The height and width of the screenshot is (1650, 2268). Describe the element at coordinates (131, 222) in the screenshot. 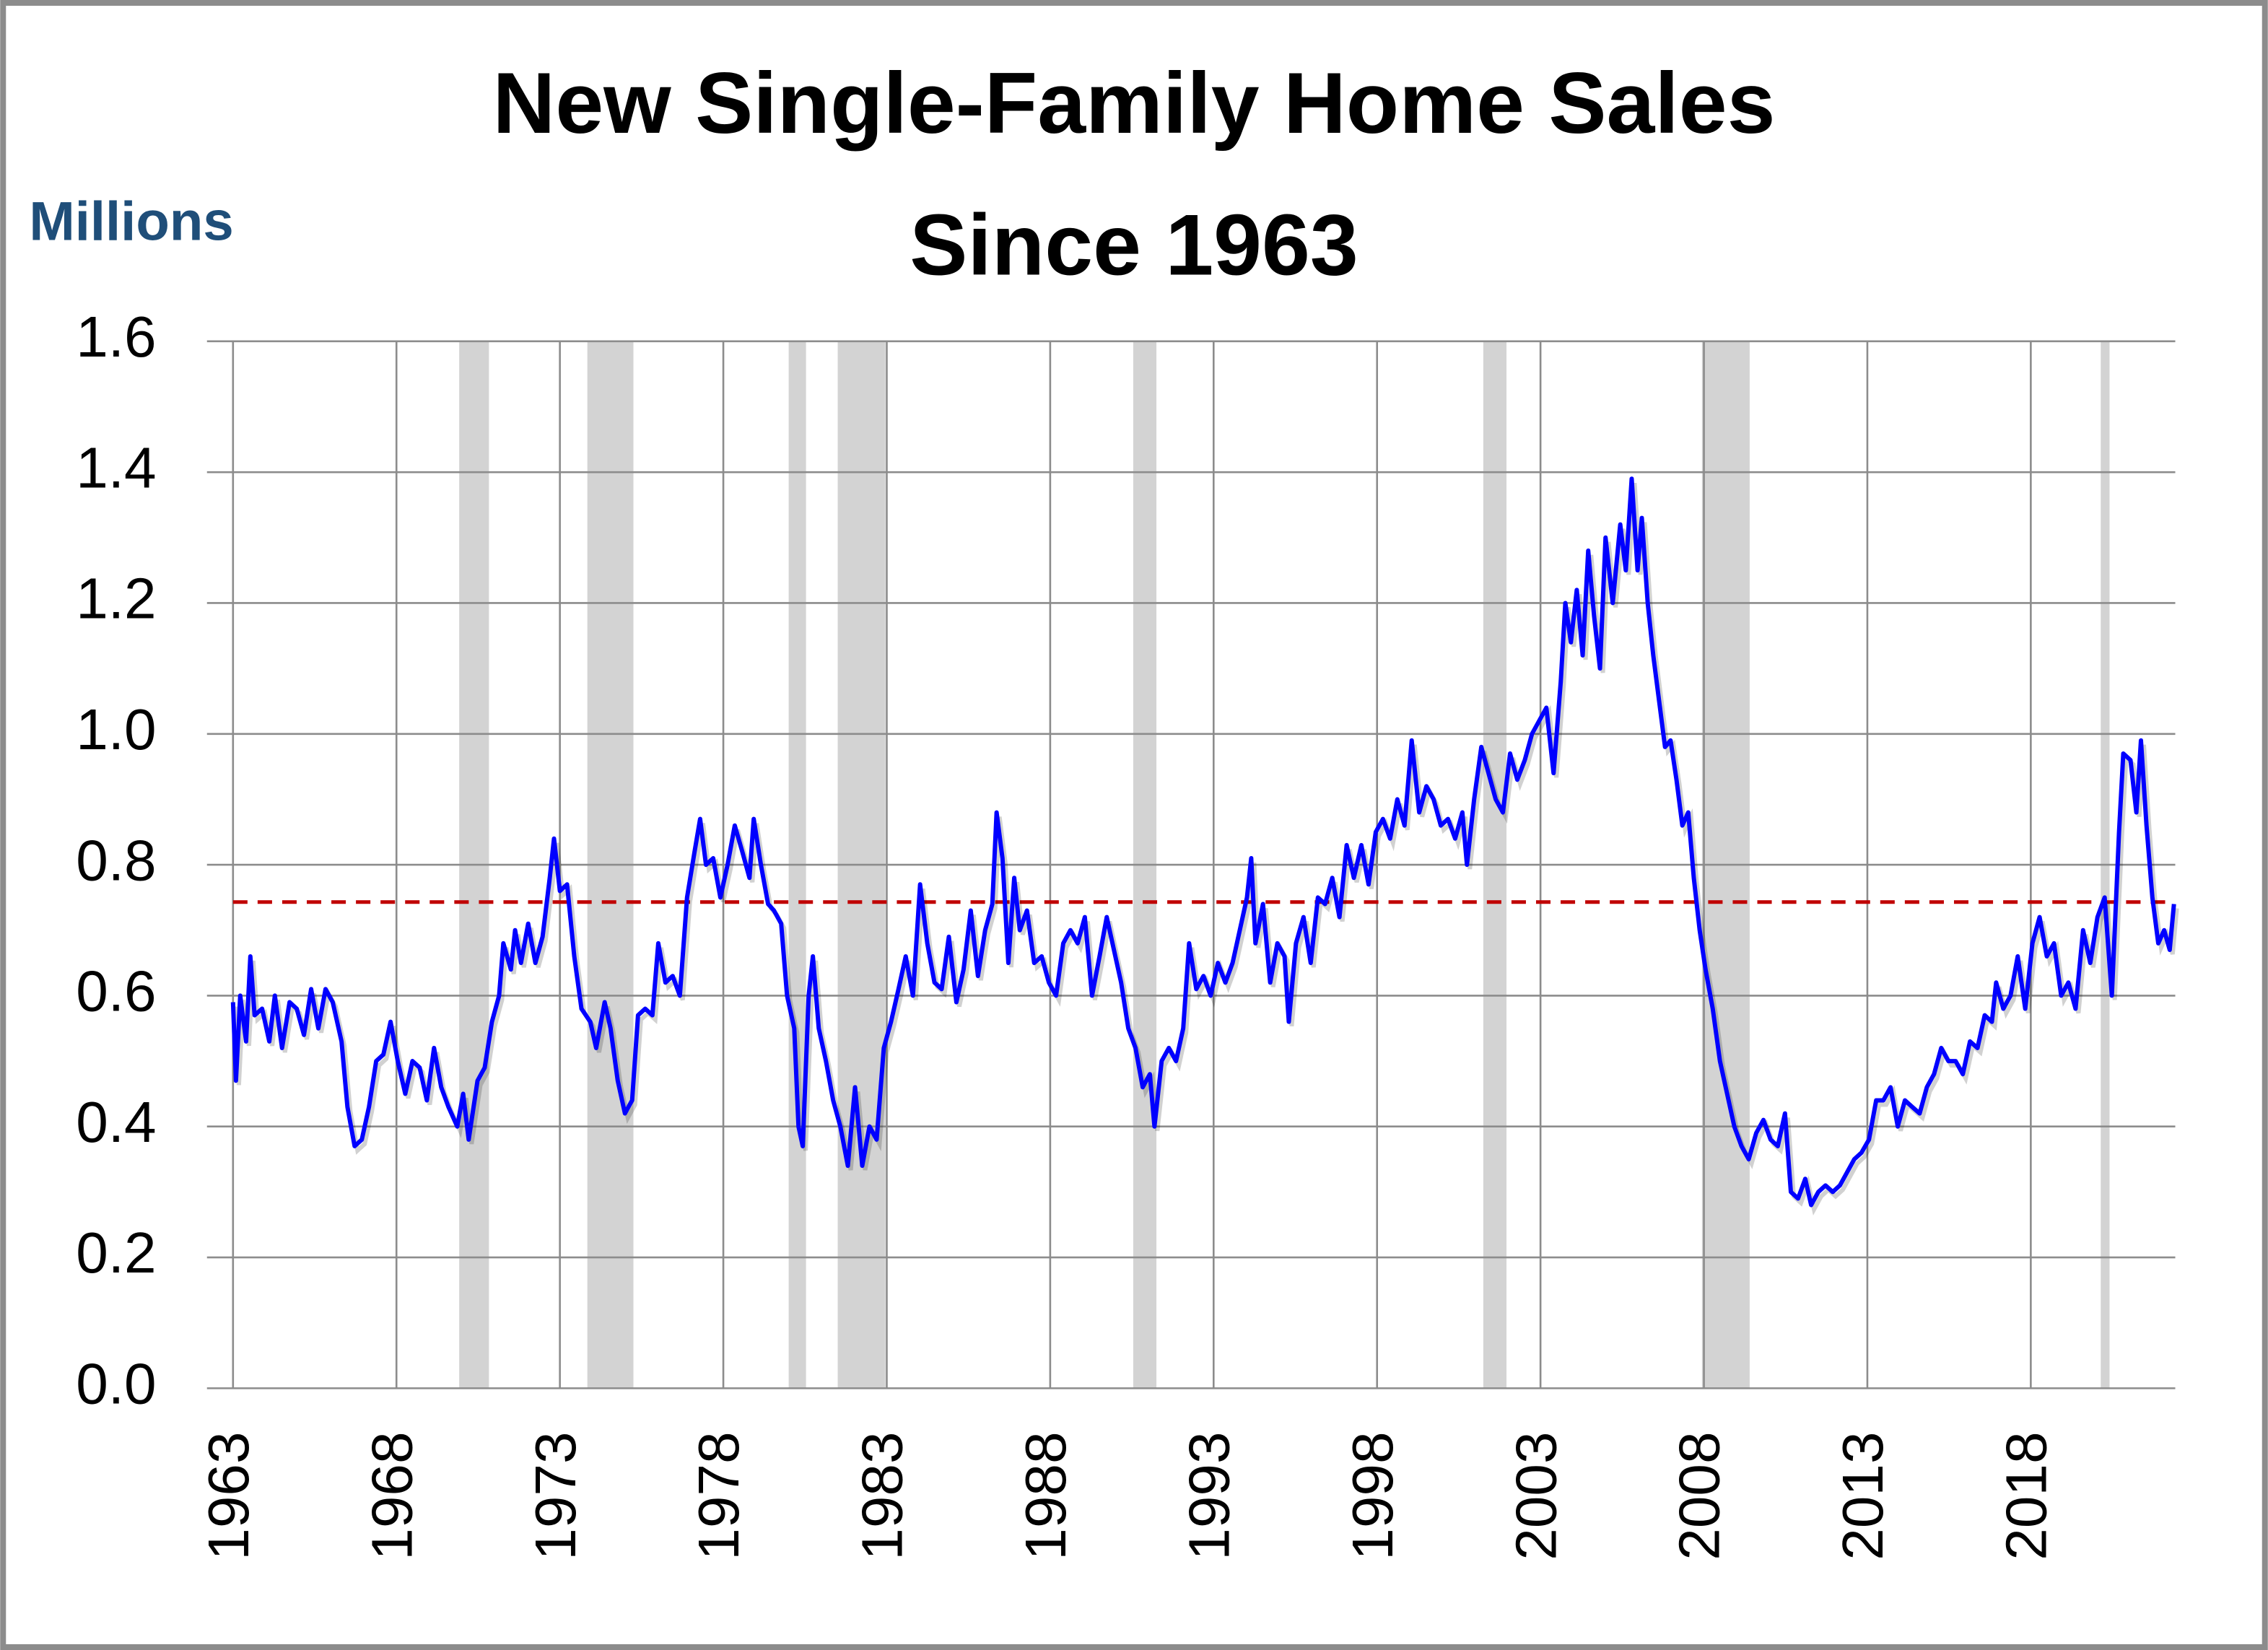

I see `y-axis-label: Millions` at that location.